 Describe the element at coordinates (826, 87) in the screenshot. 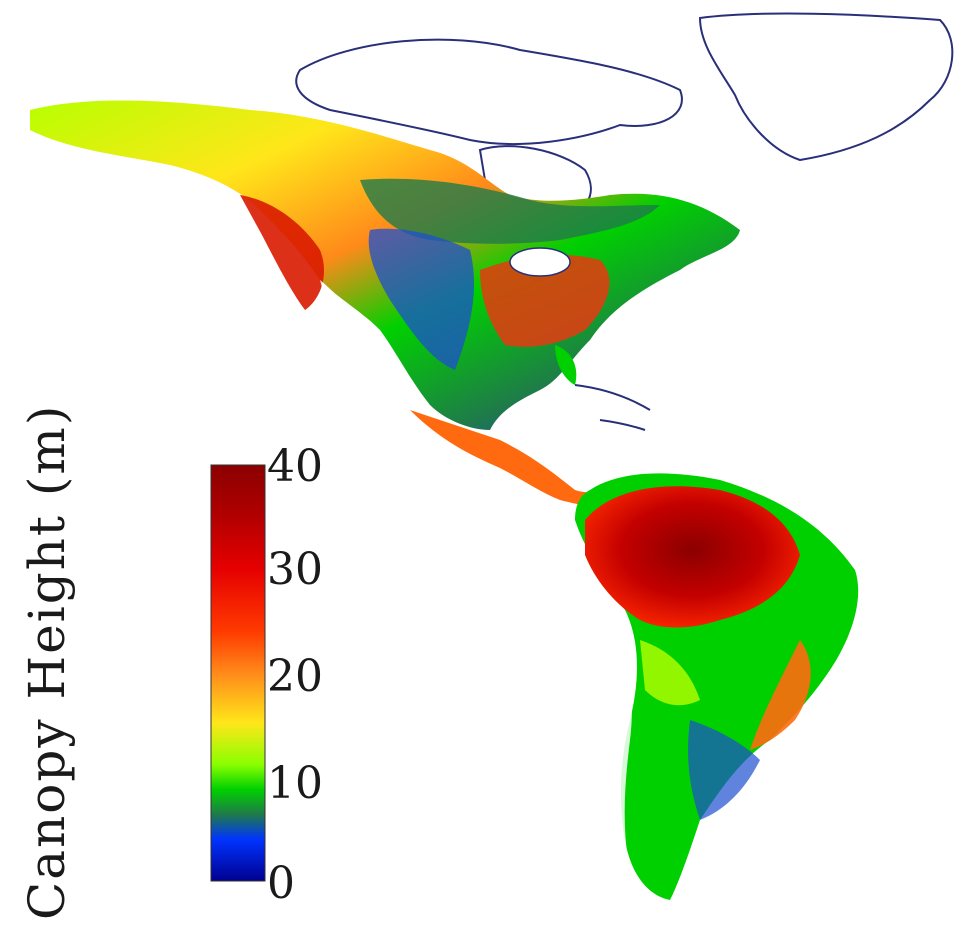

I see `greenland-outline` at that location.